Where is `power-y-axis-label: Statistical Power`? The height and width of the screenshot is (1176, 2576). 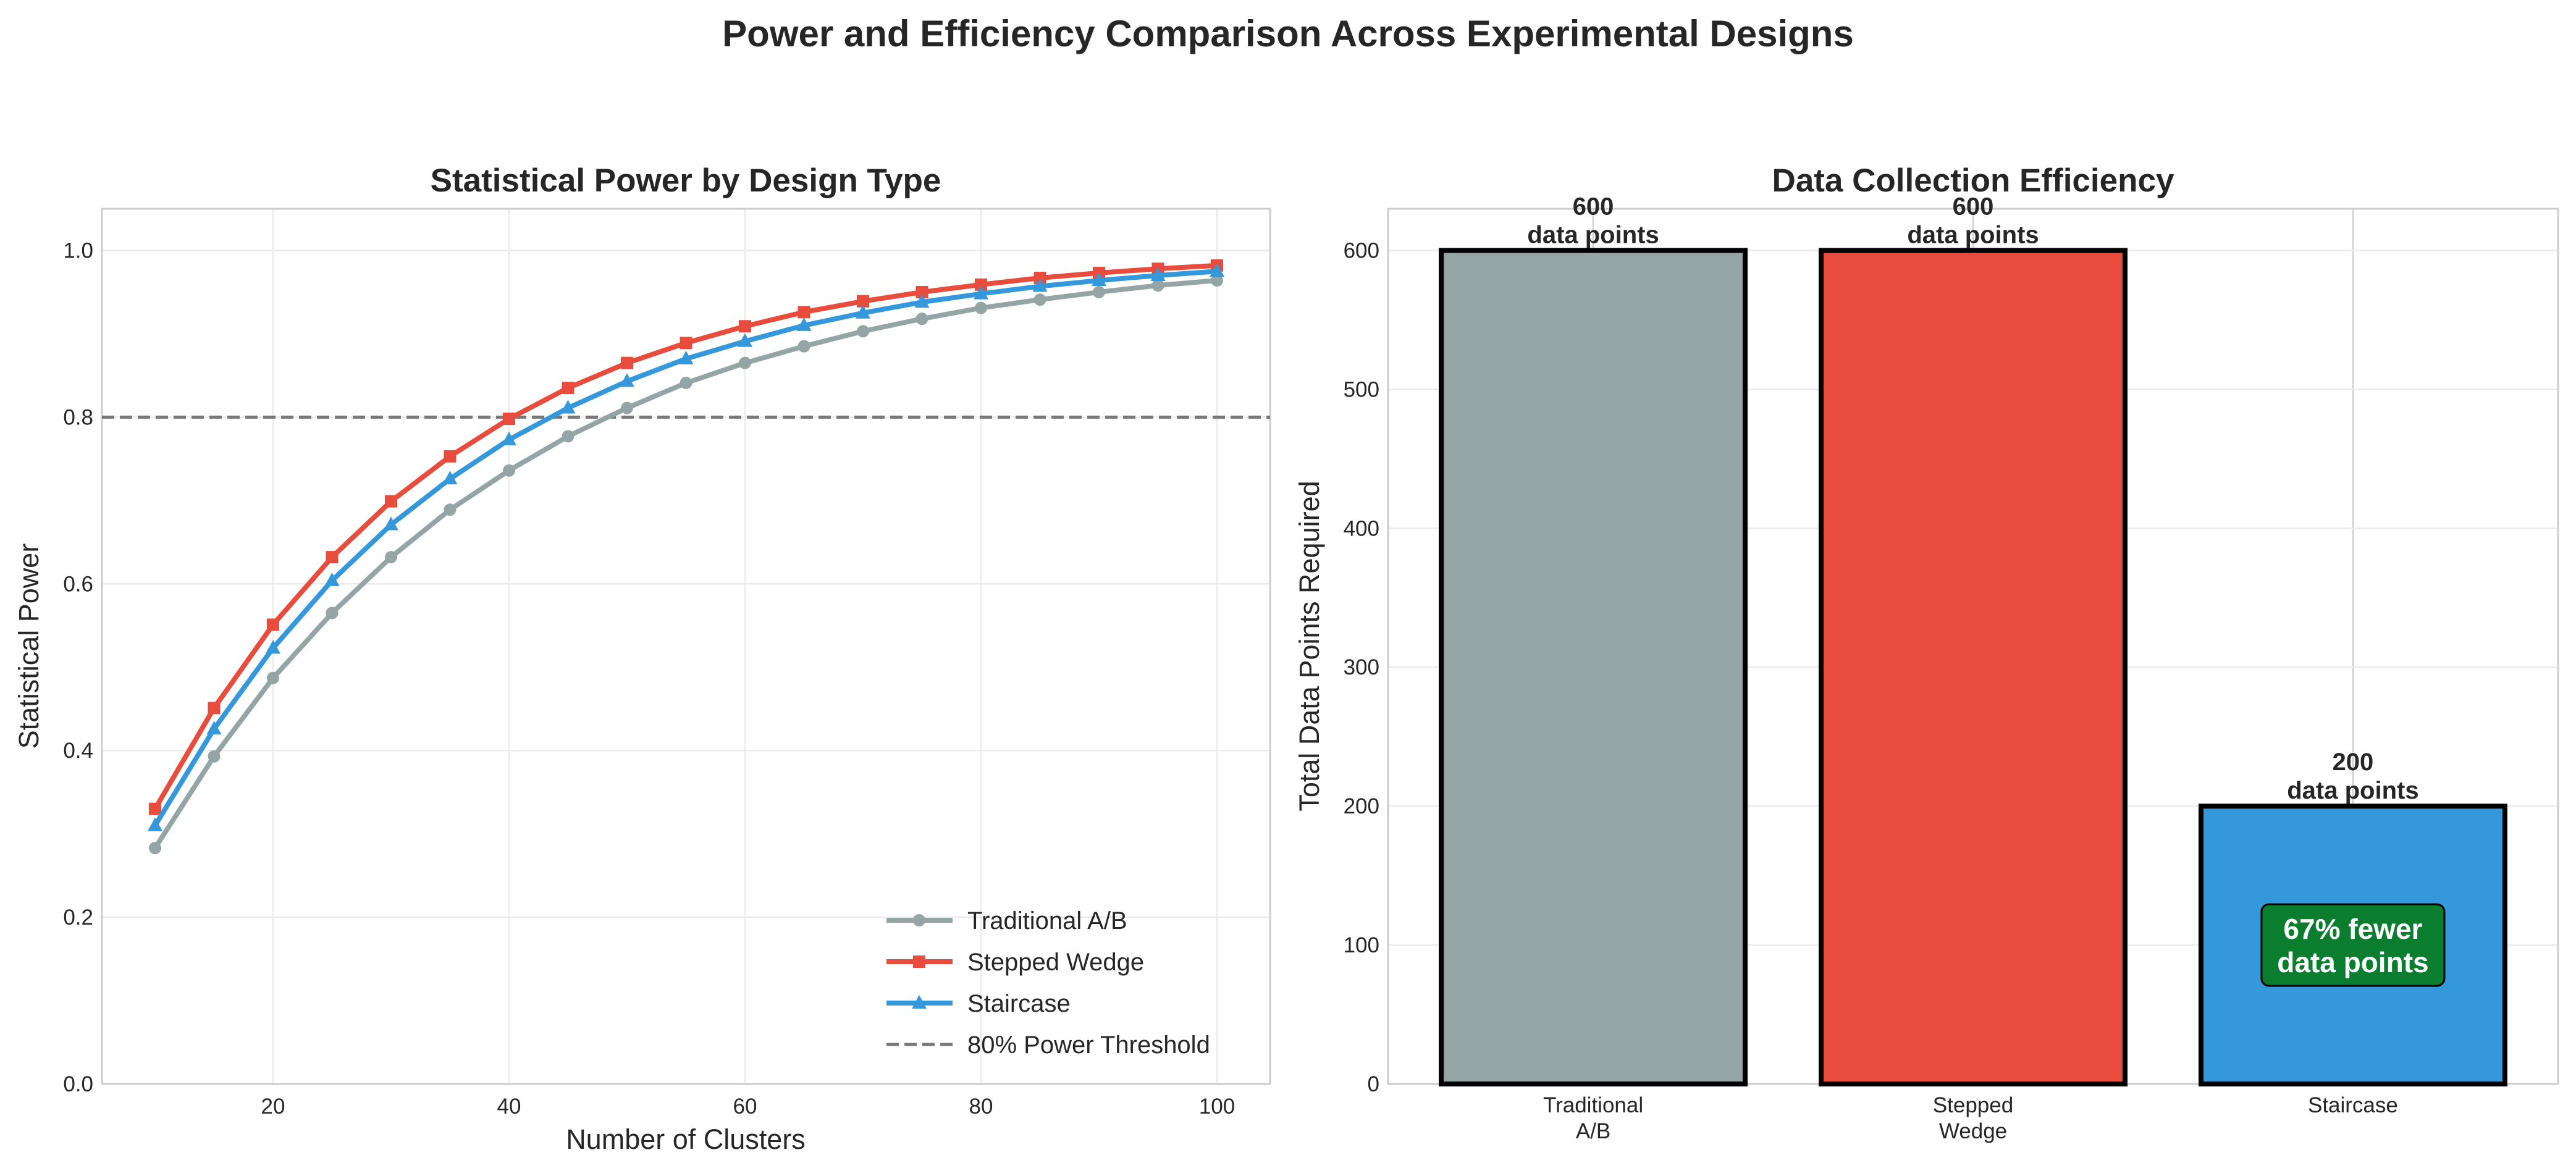 power-y-axis-label: Statistical Power is located at coordinates (28, 647).